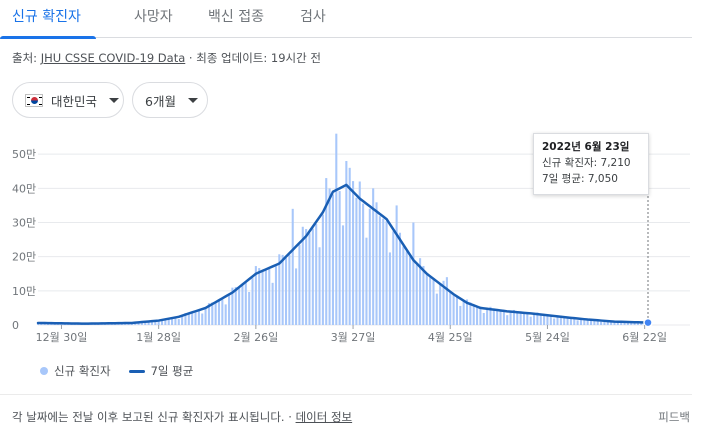 Image resolution: width=707 pixels, height=438 pixels. I want to click on tab-testing: 검사, so click(313, 16).